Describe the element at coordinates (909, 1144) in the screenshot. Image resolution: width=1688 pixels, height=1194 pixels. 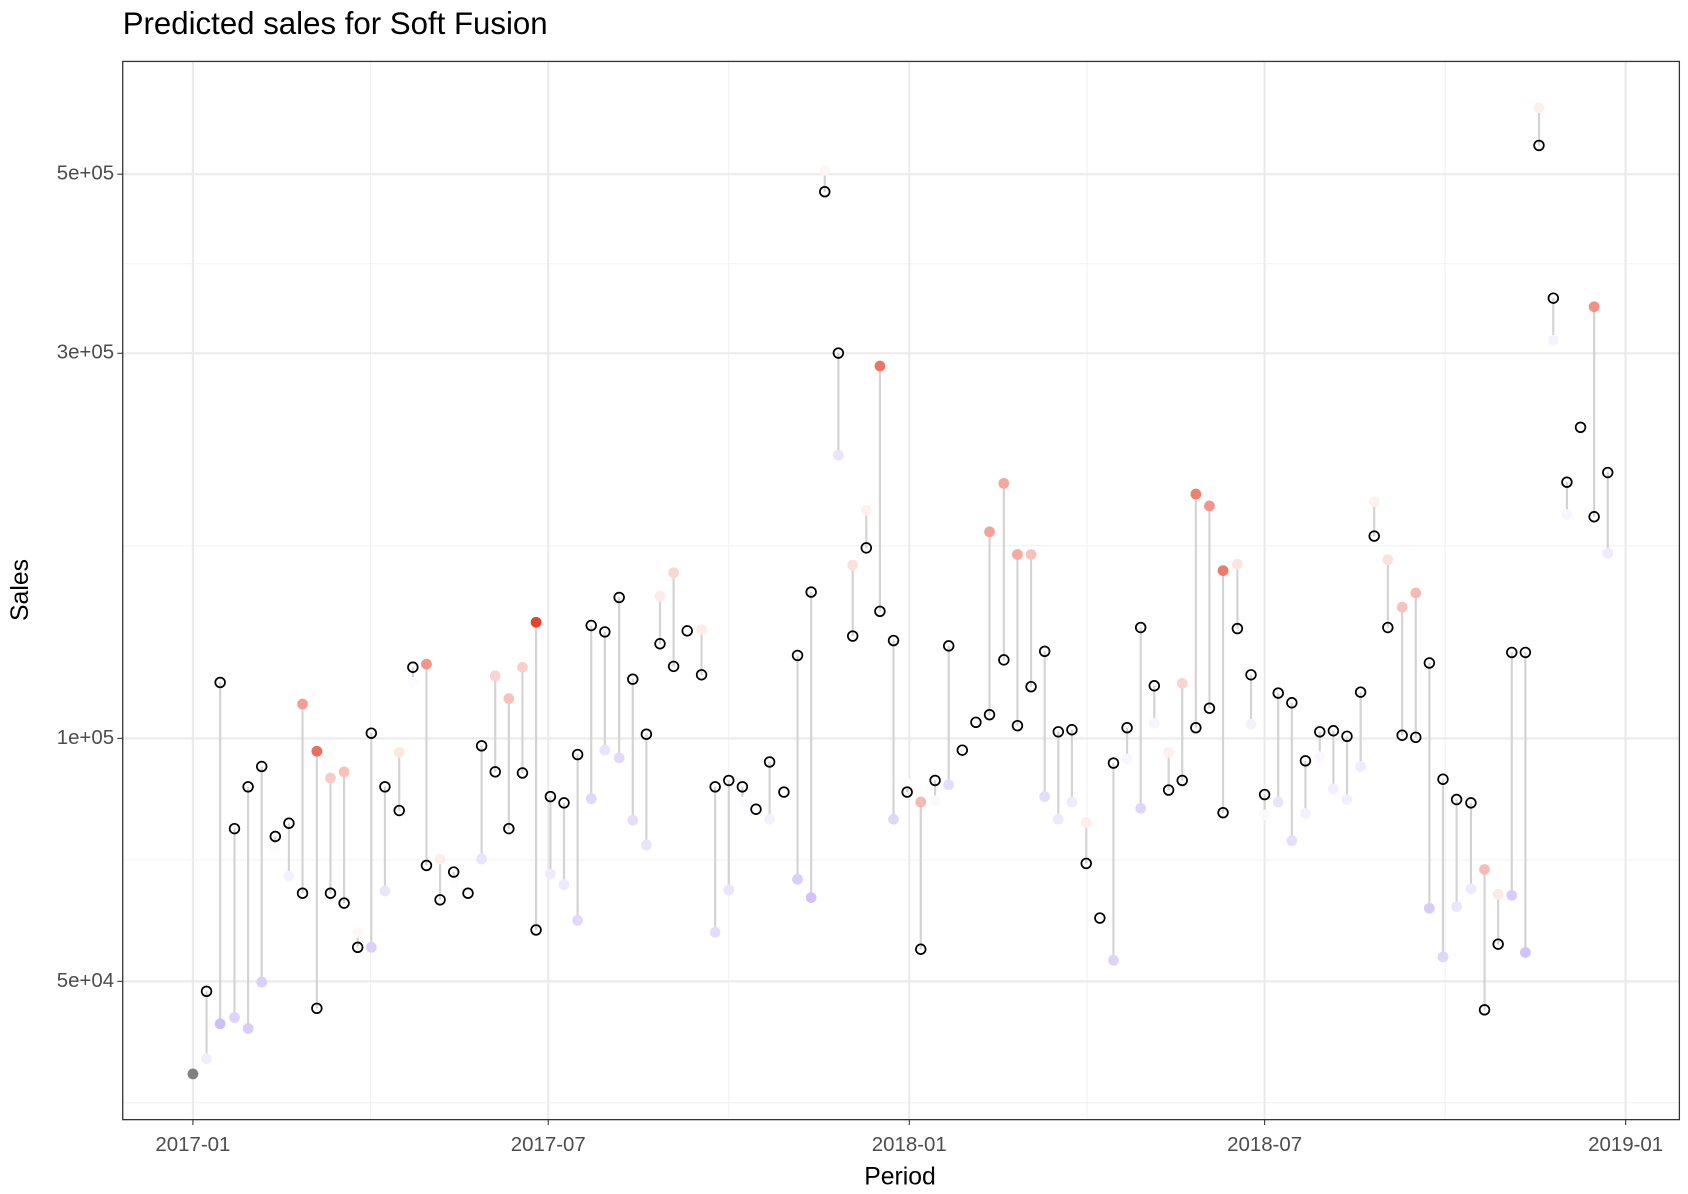
I see `x-tick-label: 2018-01` at that location.